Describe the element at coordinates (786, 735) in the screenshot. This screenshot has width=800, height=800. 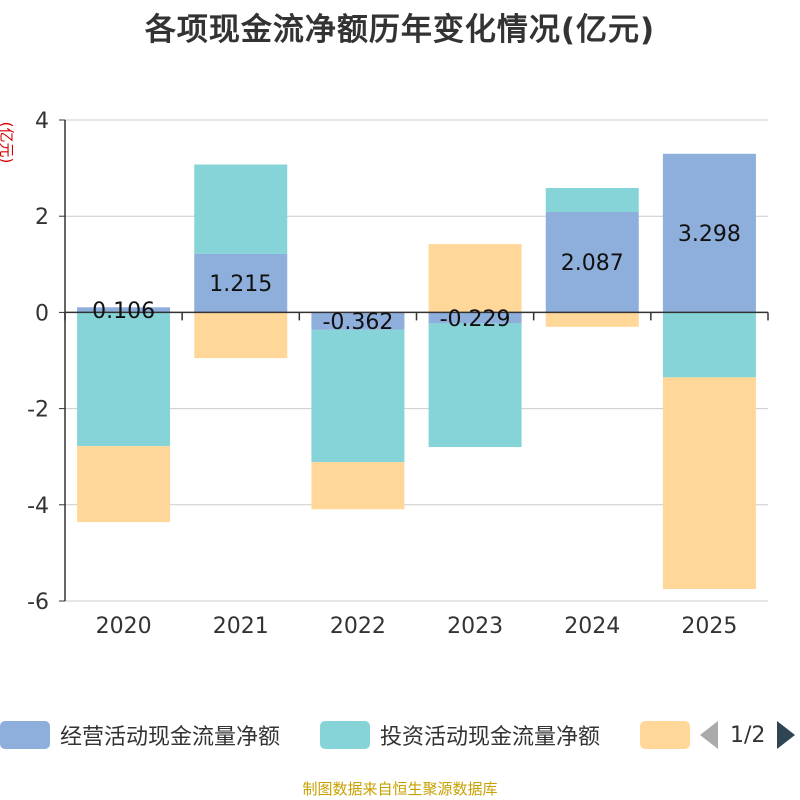
I see `legend-next-page-icon` at that location.